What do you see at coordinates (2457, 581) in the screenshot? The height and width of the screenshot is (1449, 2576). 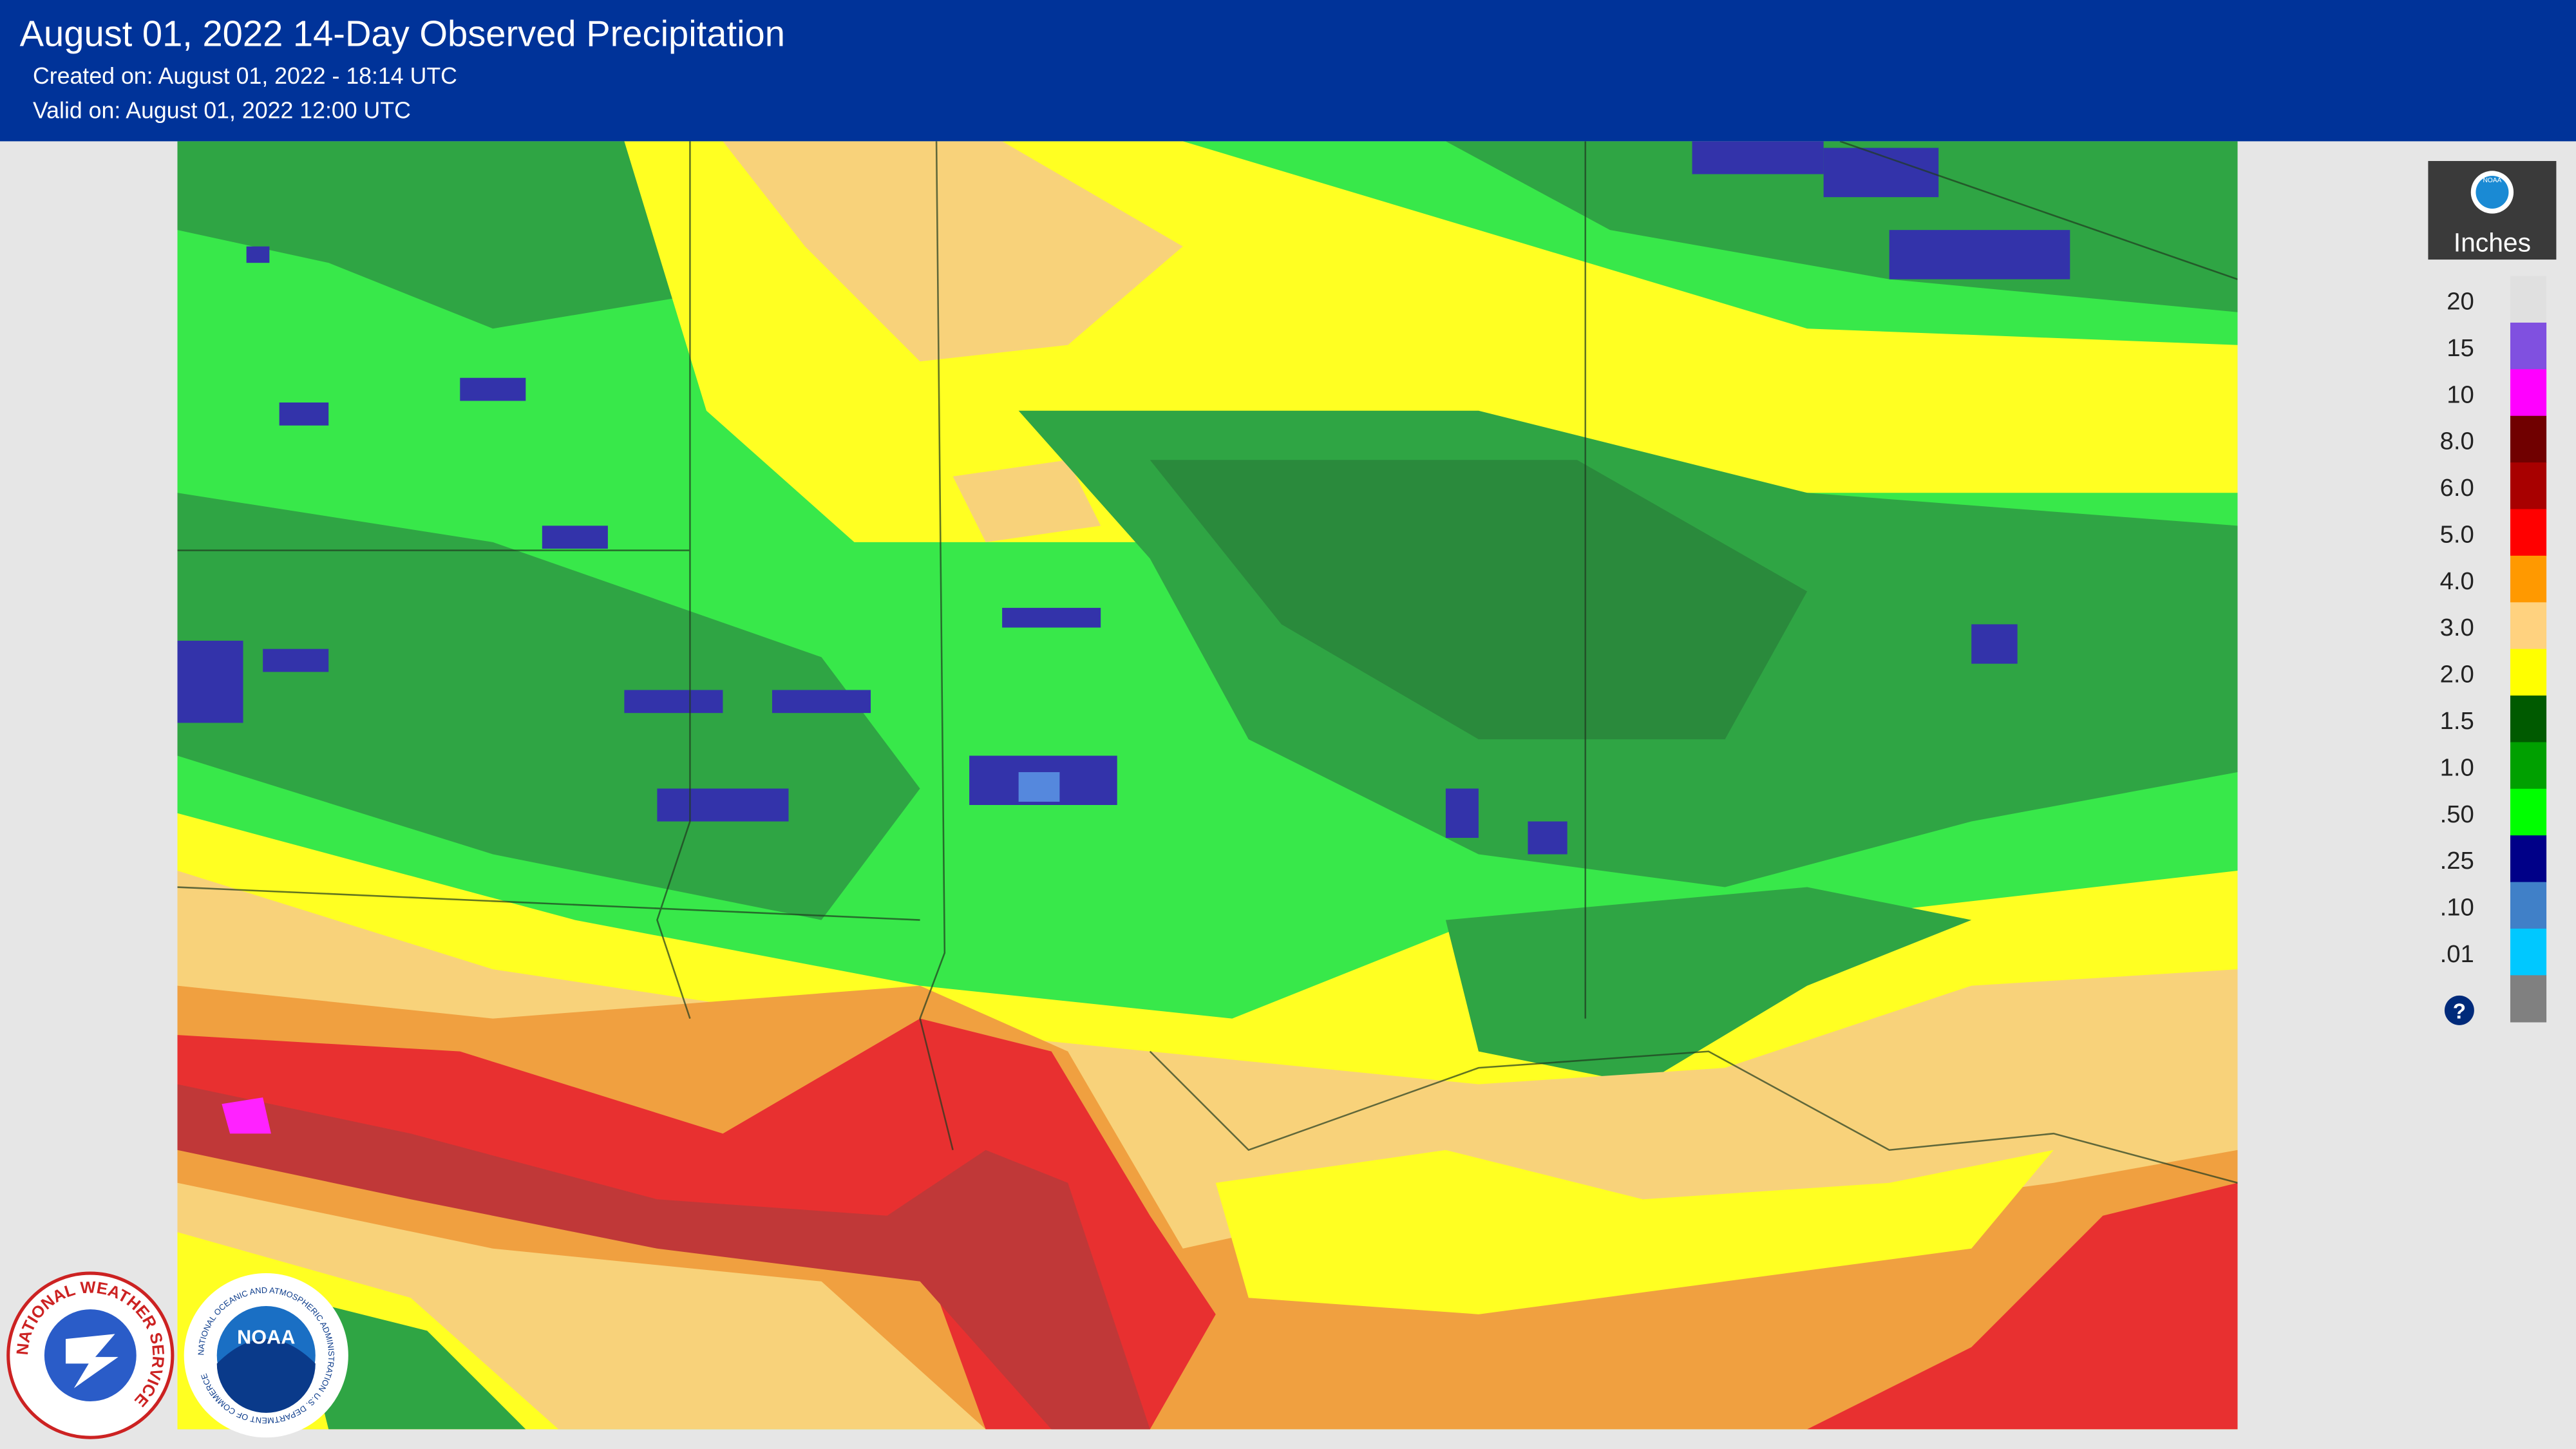 I see `legend-label: 4.0` at bounding box center [2457, 581].